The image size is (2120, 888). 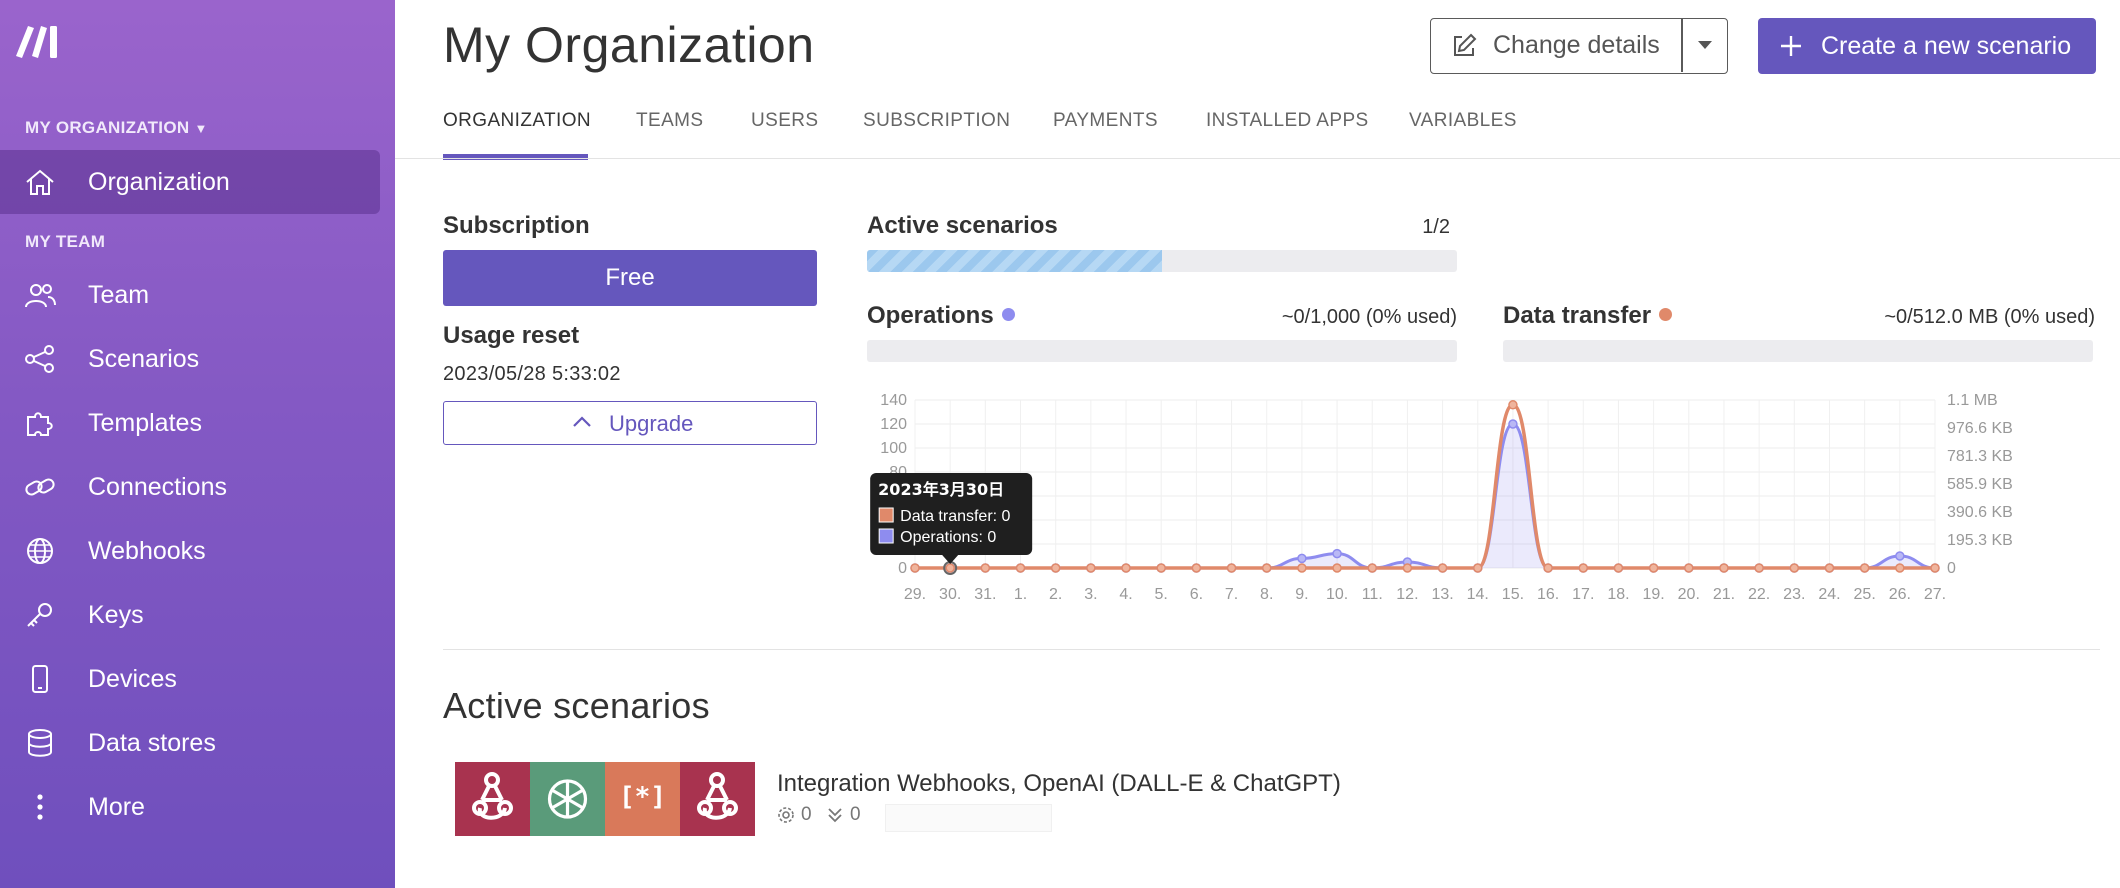 What do you see at coordinates (1161, 594) in the screenshot?
I see `x-tick-label: 5.` at bounding box center [1161, 594].